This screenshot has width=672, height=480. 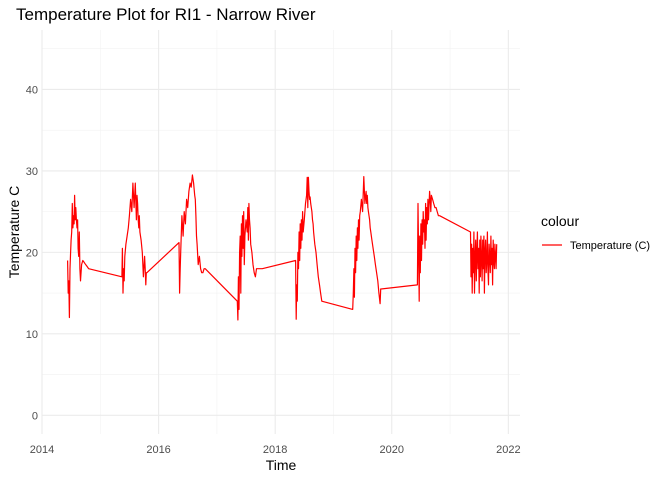 I want to click on y-tick-label: 40, so click(x=32, y=90).